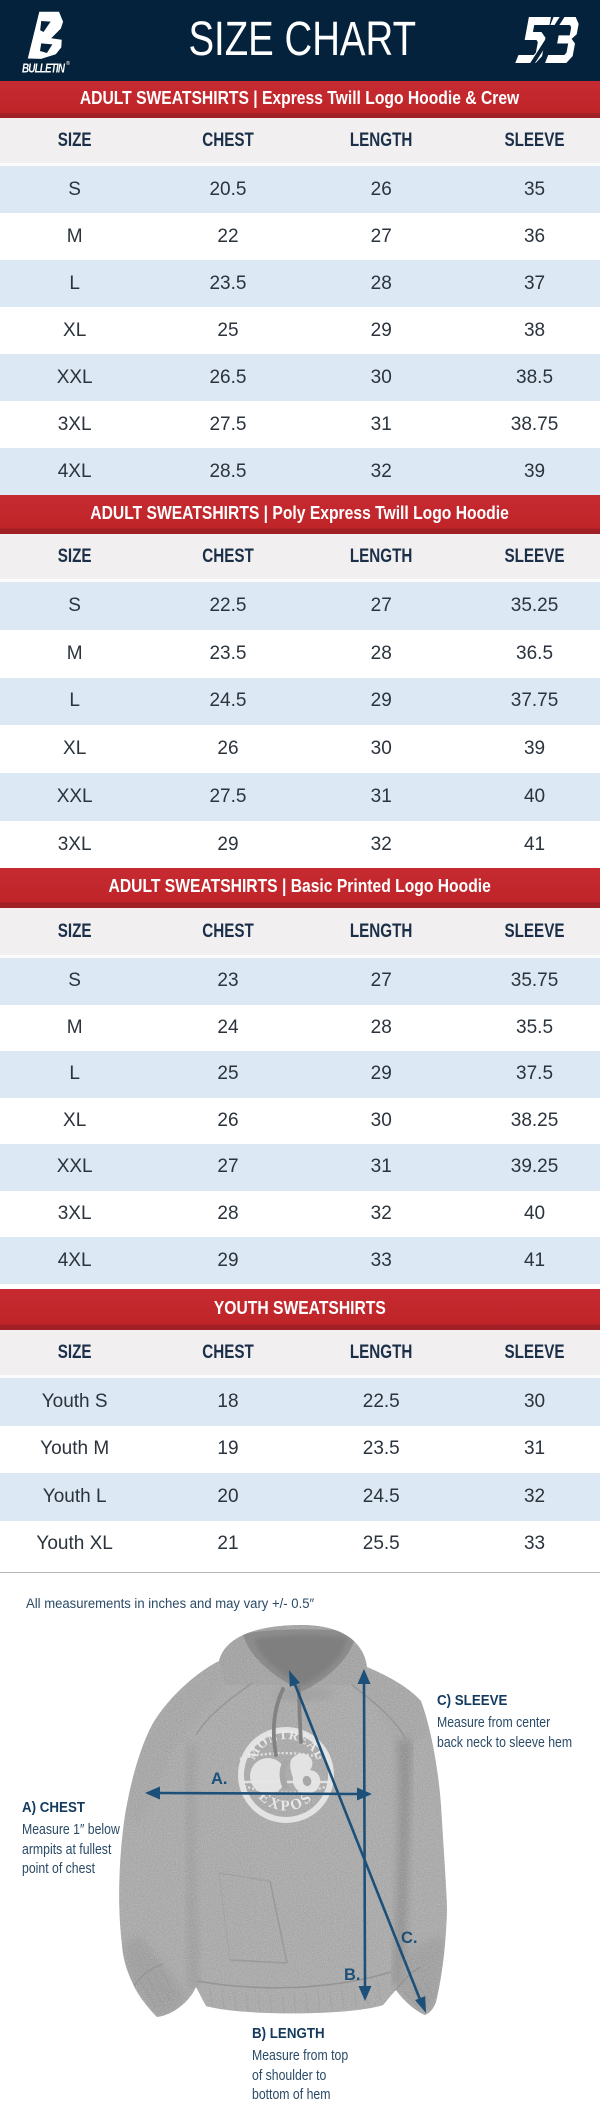 The height and width of the screenshot is (2110, 600). I want to click on svg-text: BULLETIN, so click(44, 68).